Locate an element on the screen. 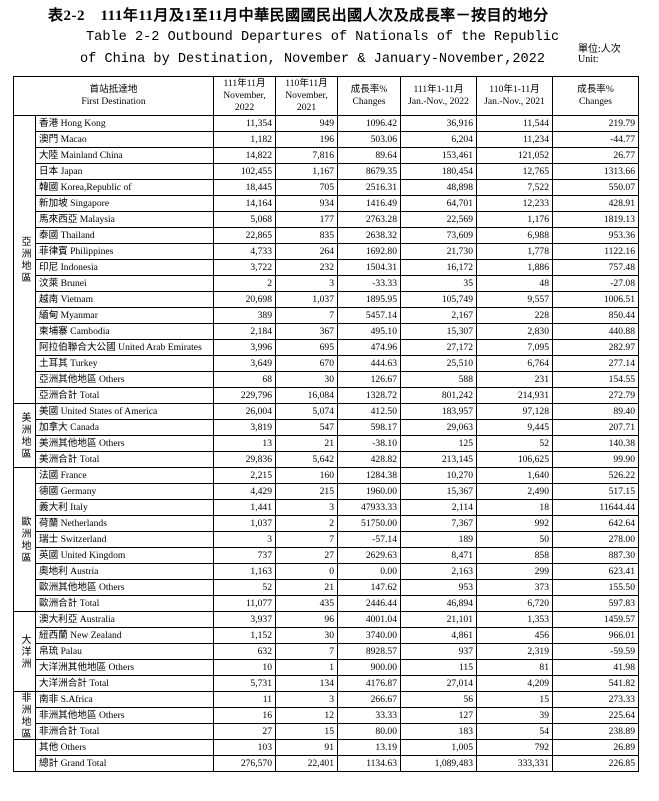 Image resolution: width=659 pixels, height=801 pixels. value: 503.06 is located at coordinates (369, 139).